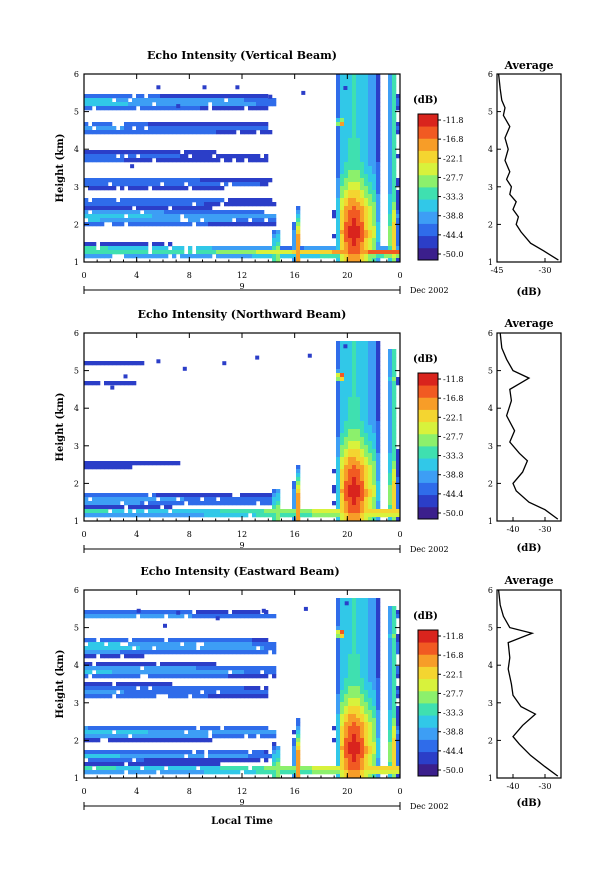 The image size is (611, 875). What do you see at coordinates (83, 791) in the screenshot?
I see `x-tick-label: 0` at bounding box center [83, 791].